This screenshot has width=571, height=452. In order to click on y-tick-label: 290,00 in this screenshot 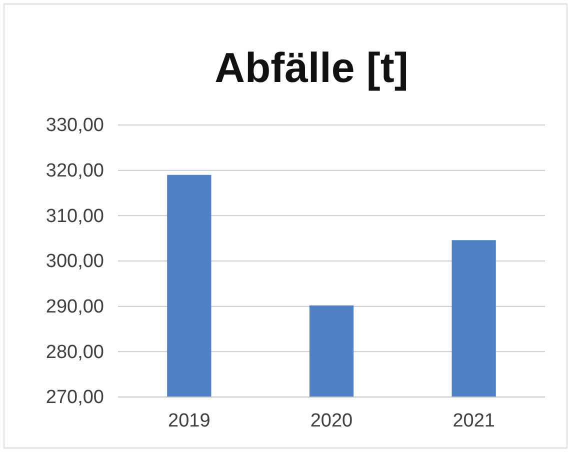, I will do `click(75, 307)`.